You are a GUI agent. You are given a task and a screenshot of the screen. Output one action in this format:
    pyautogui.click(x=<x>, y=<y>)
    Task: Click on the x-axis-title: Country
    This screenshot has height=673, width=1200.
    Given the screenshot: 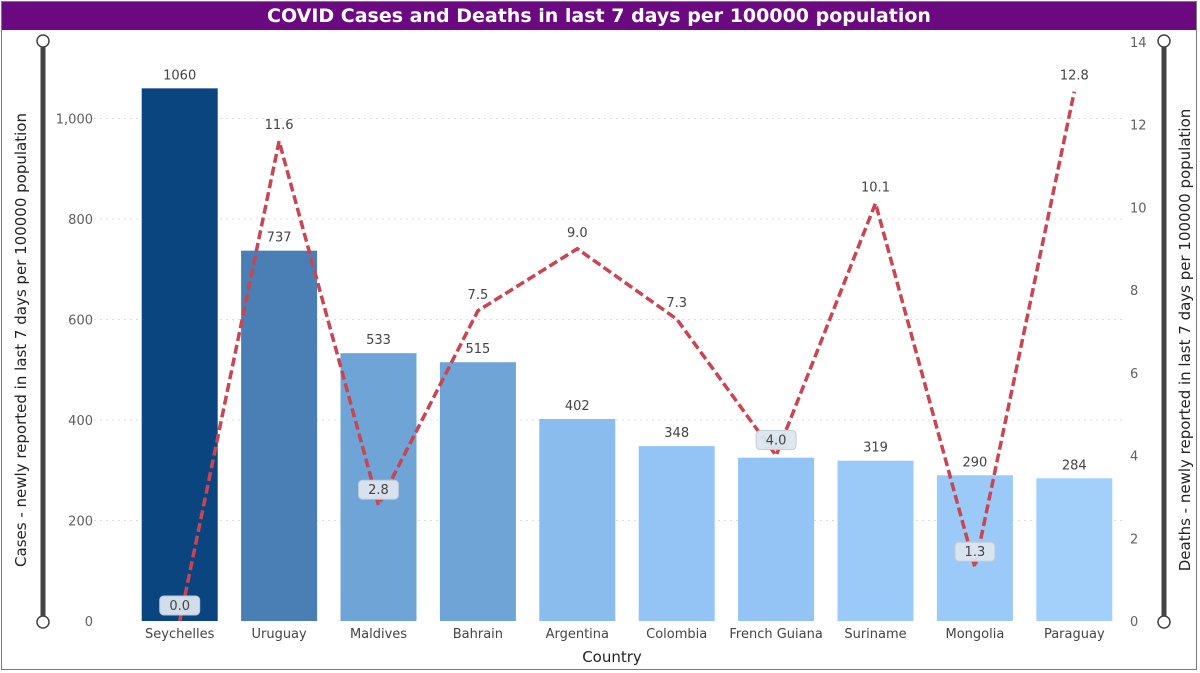 What is the action you would take?
    pyautogui.click(x=612, y=657)
    